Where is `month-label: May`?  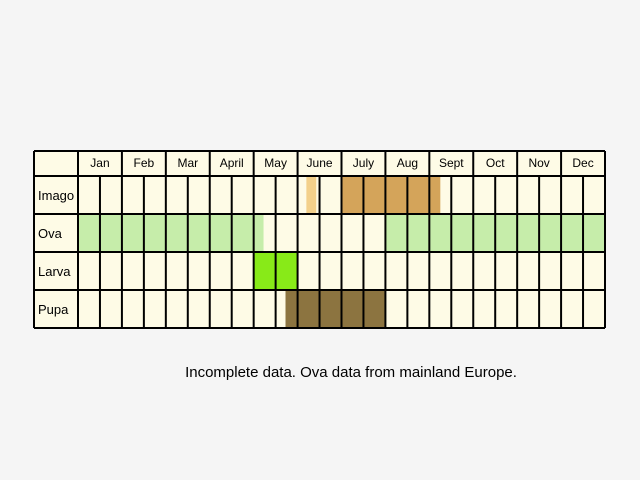 month-label: May is located at coordinates (275, 163).